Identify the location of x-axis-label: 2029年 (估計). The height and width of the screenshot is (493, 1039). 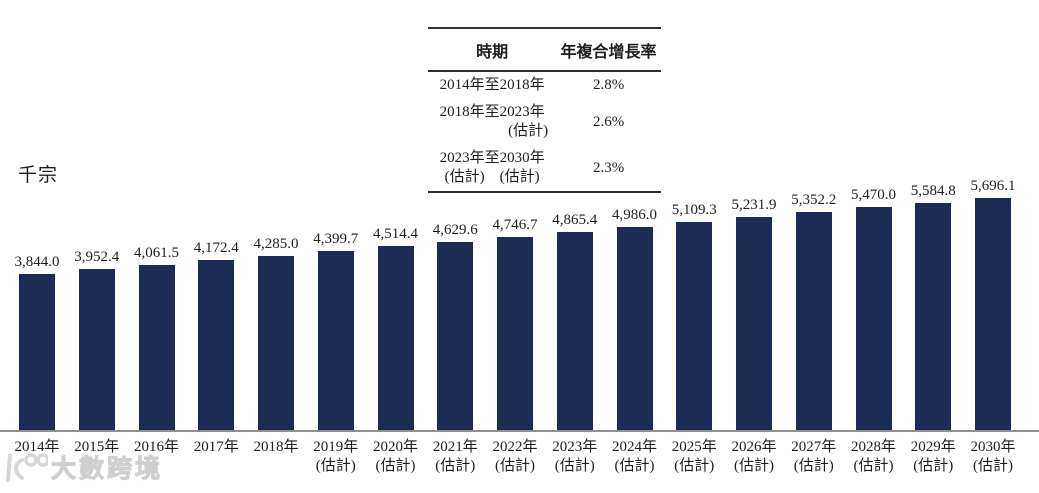
(933, 456).